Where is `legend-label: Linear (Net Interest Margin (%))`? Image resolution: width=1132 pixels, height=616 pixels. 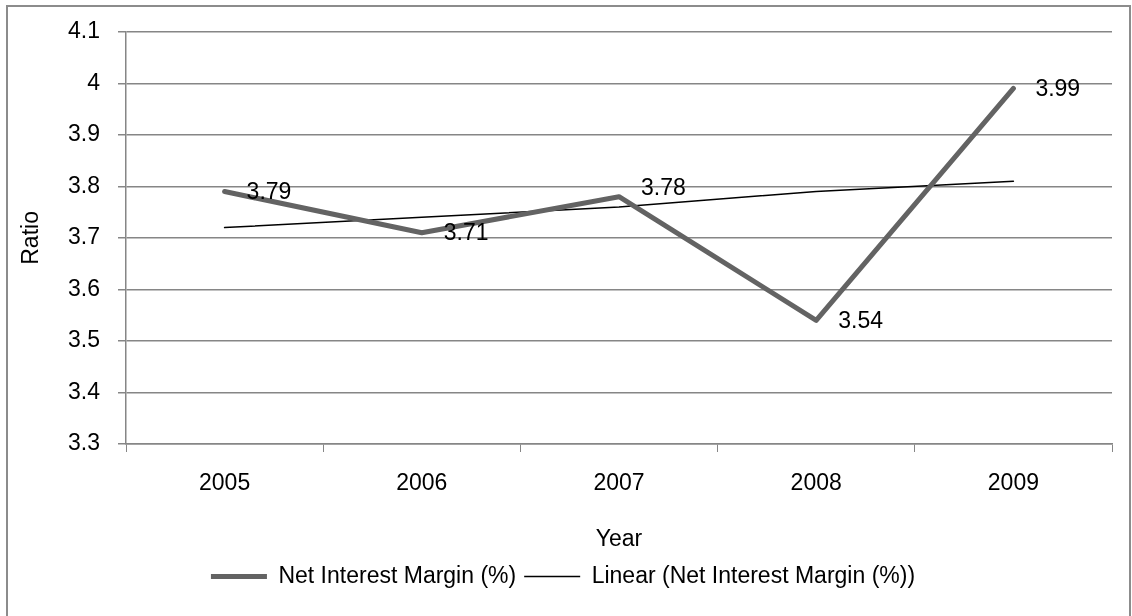
legend-label: Linear (Net Interest Margin (%)) is located at coordinates (753, 574).